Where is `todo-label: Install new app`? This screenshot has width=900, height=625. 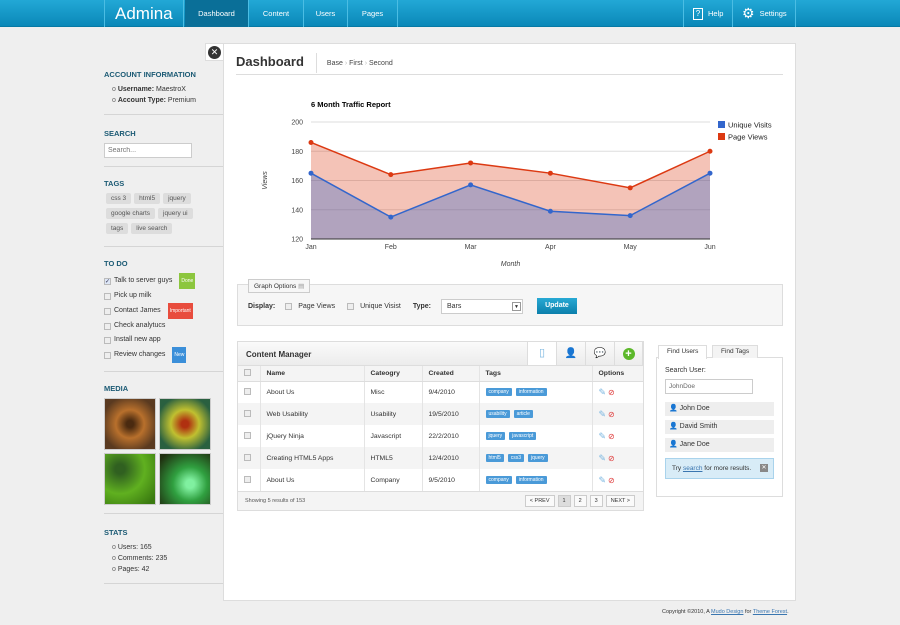
todo-label: Install new app is located at coordinates (137, 339).